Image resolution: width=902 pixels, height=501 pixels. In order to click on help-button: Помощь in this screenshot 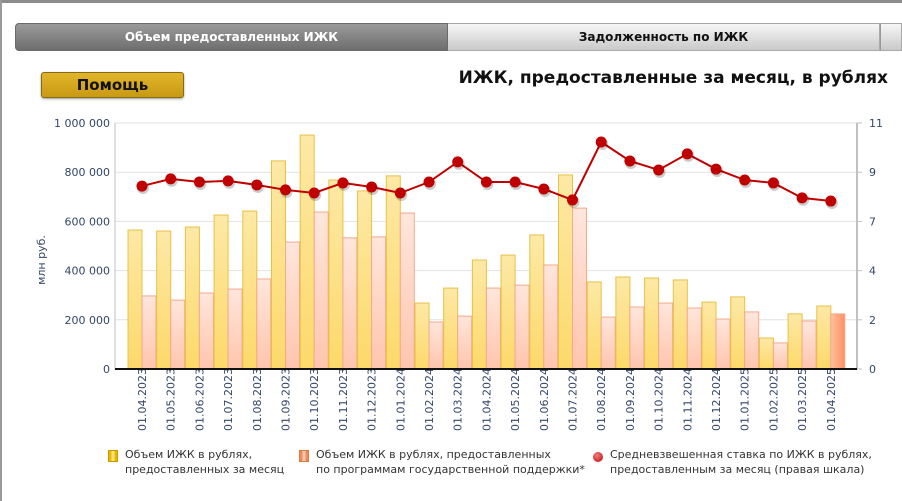, I will do `click(112, 85)`.